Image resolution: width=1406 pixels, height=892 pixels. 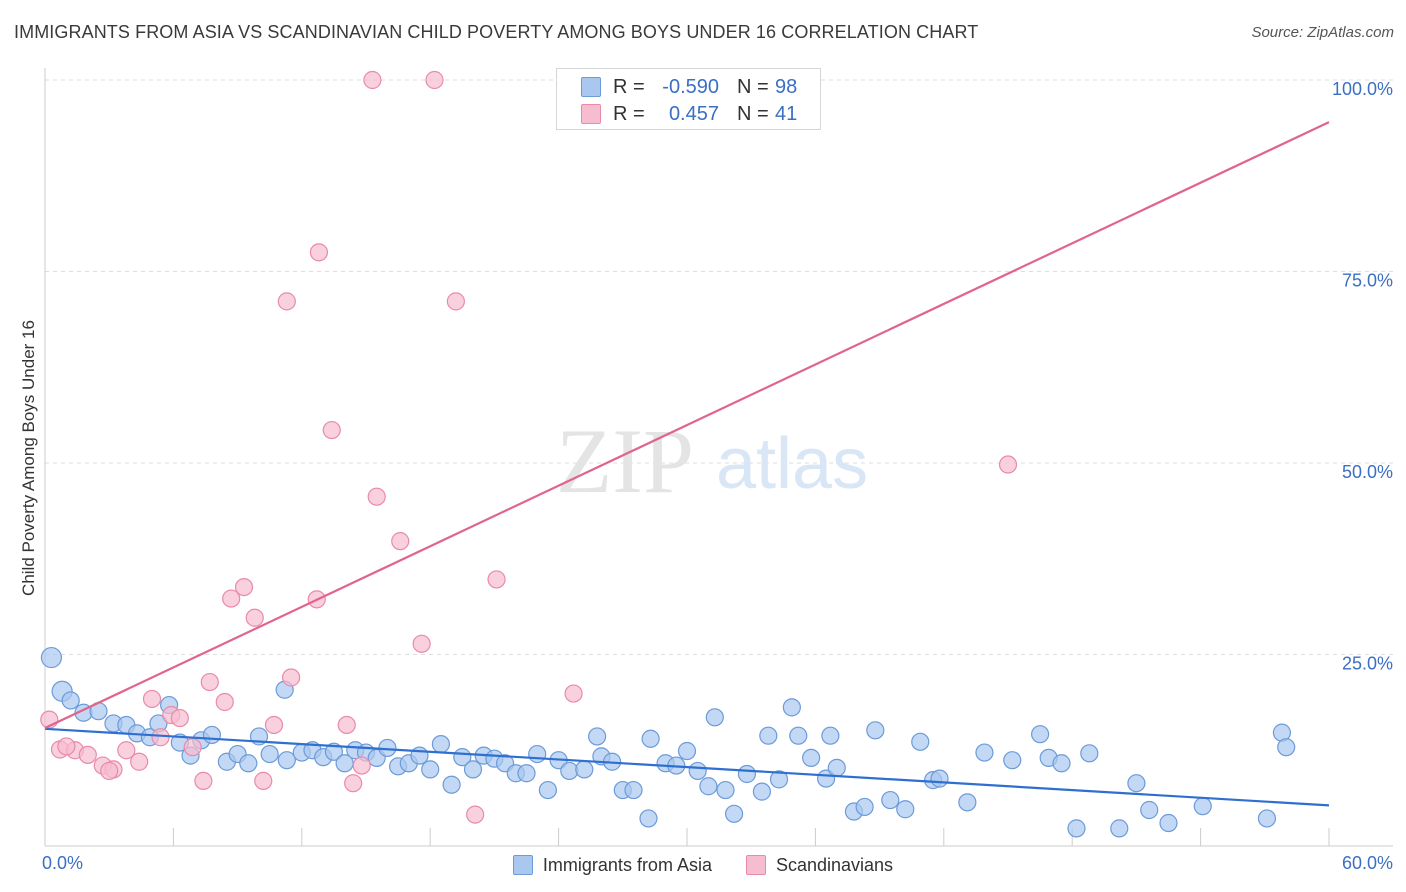 I want to click on legend-row-scand: R = 0.457 N = 41, so click(x=689, y=114).